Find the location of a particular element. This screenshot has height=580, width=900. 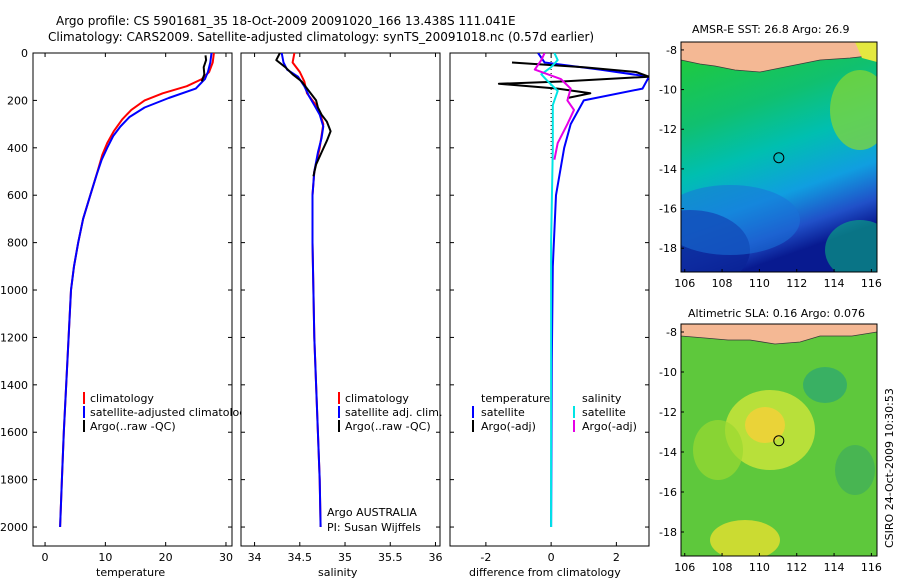

legend-label: climatology is located at coordinates (122, 398).